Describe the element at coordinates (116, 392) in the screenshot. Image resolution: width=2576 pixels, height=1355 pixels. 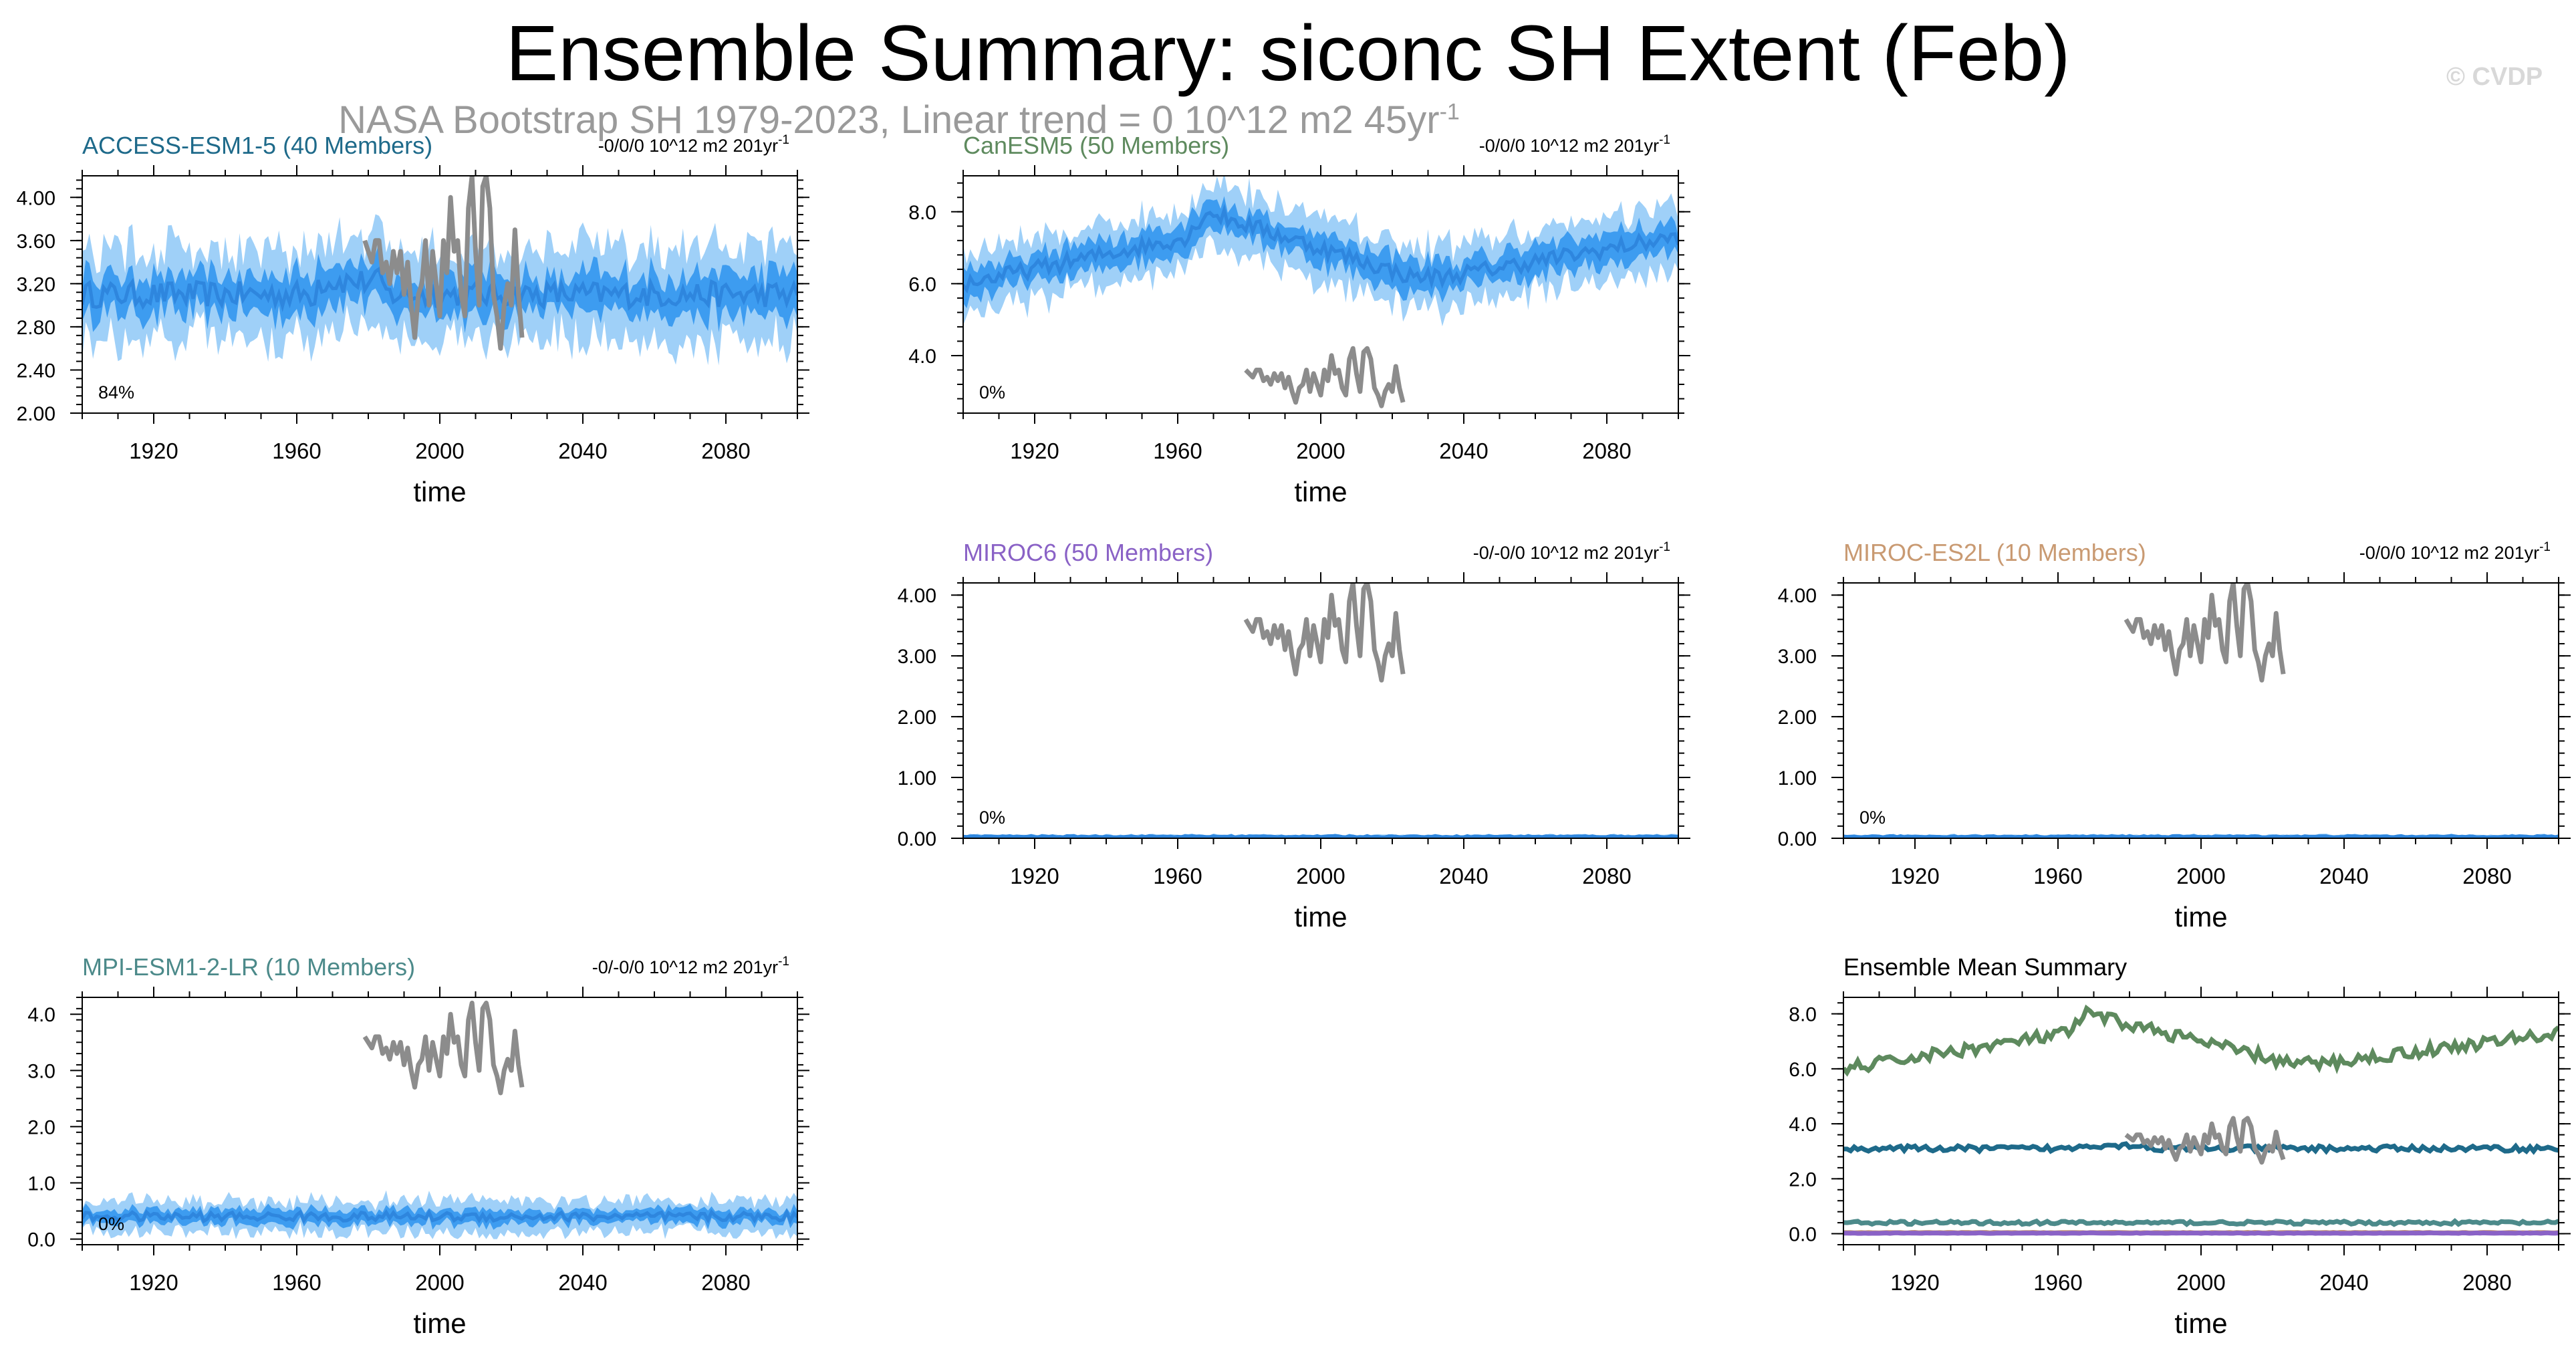
I see `percent-label: 84%` at that location.